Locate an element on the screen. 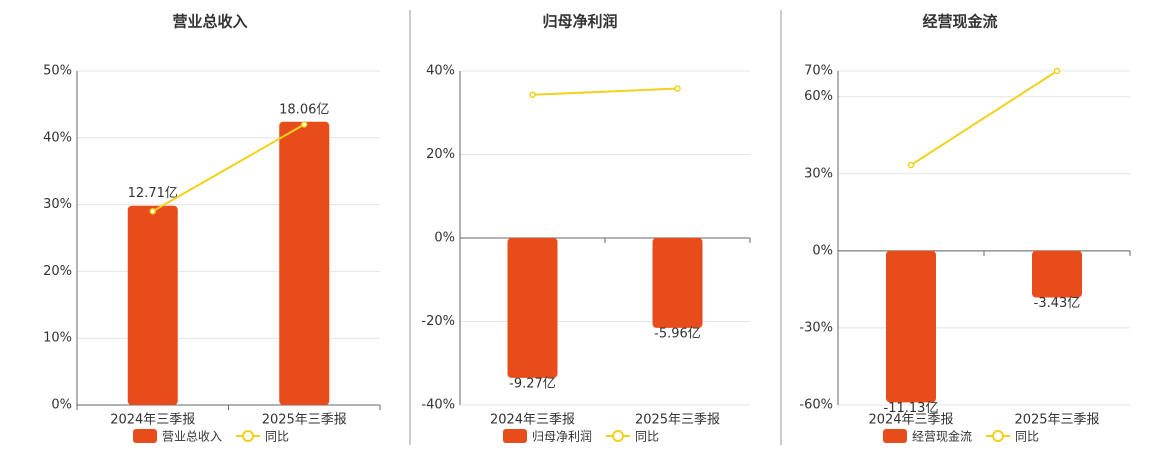 The width and height of the screenshot is (1160, 450). y-tick-label: 50% is located at coordinates (57, 71).